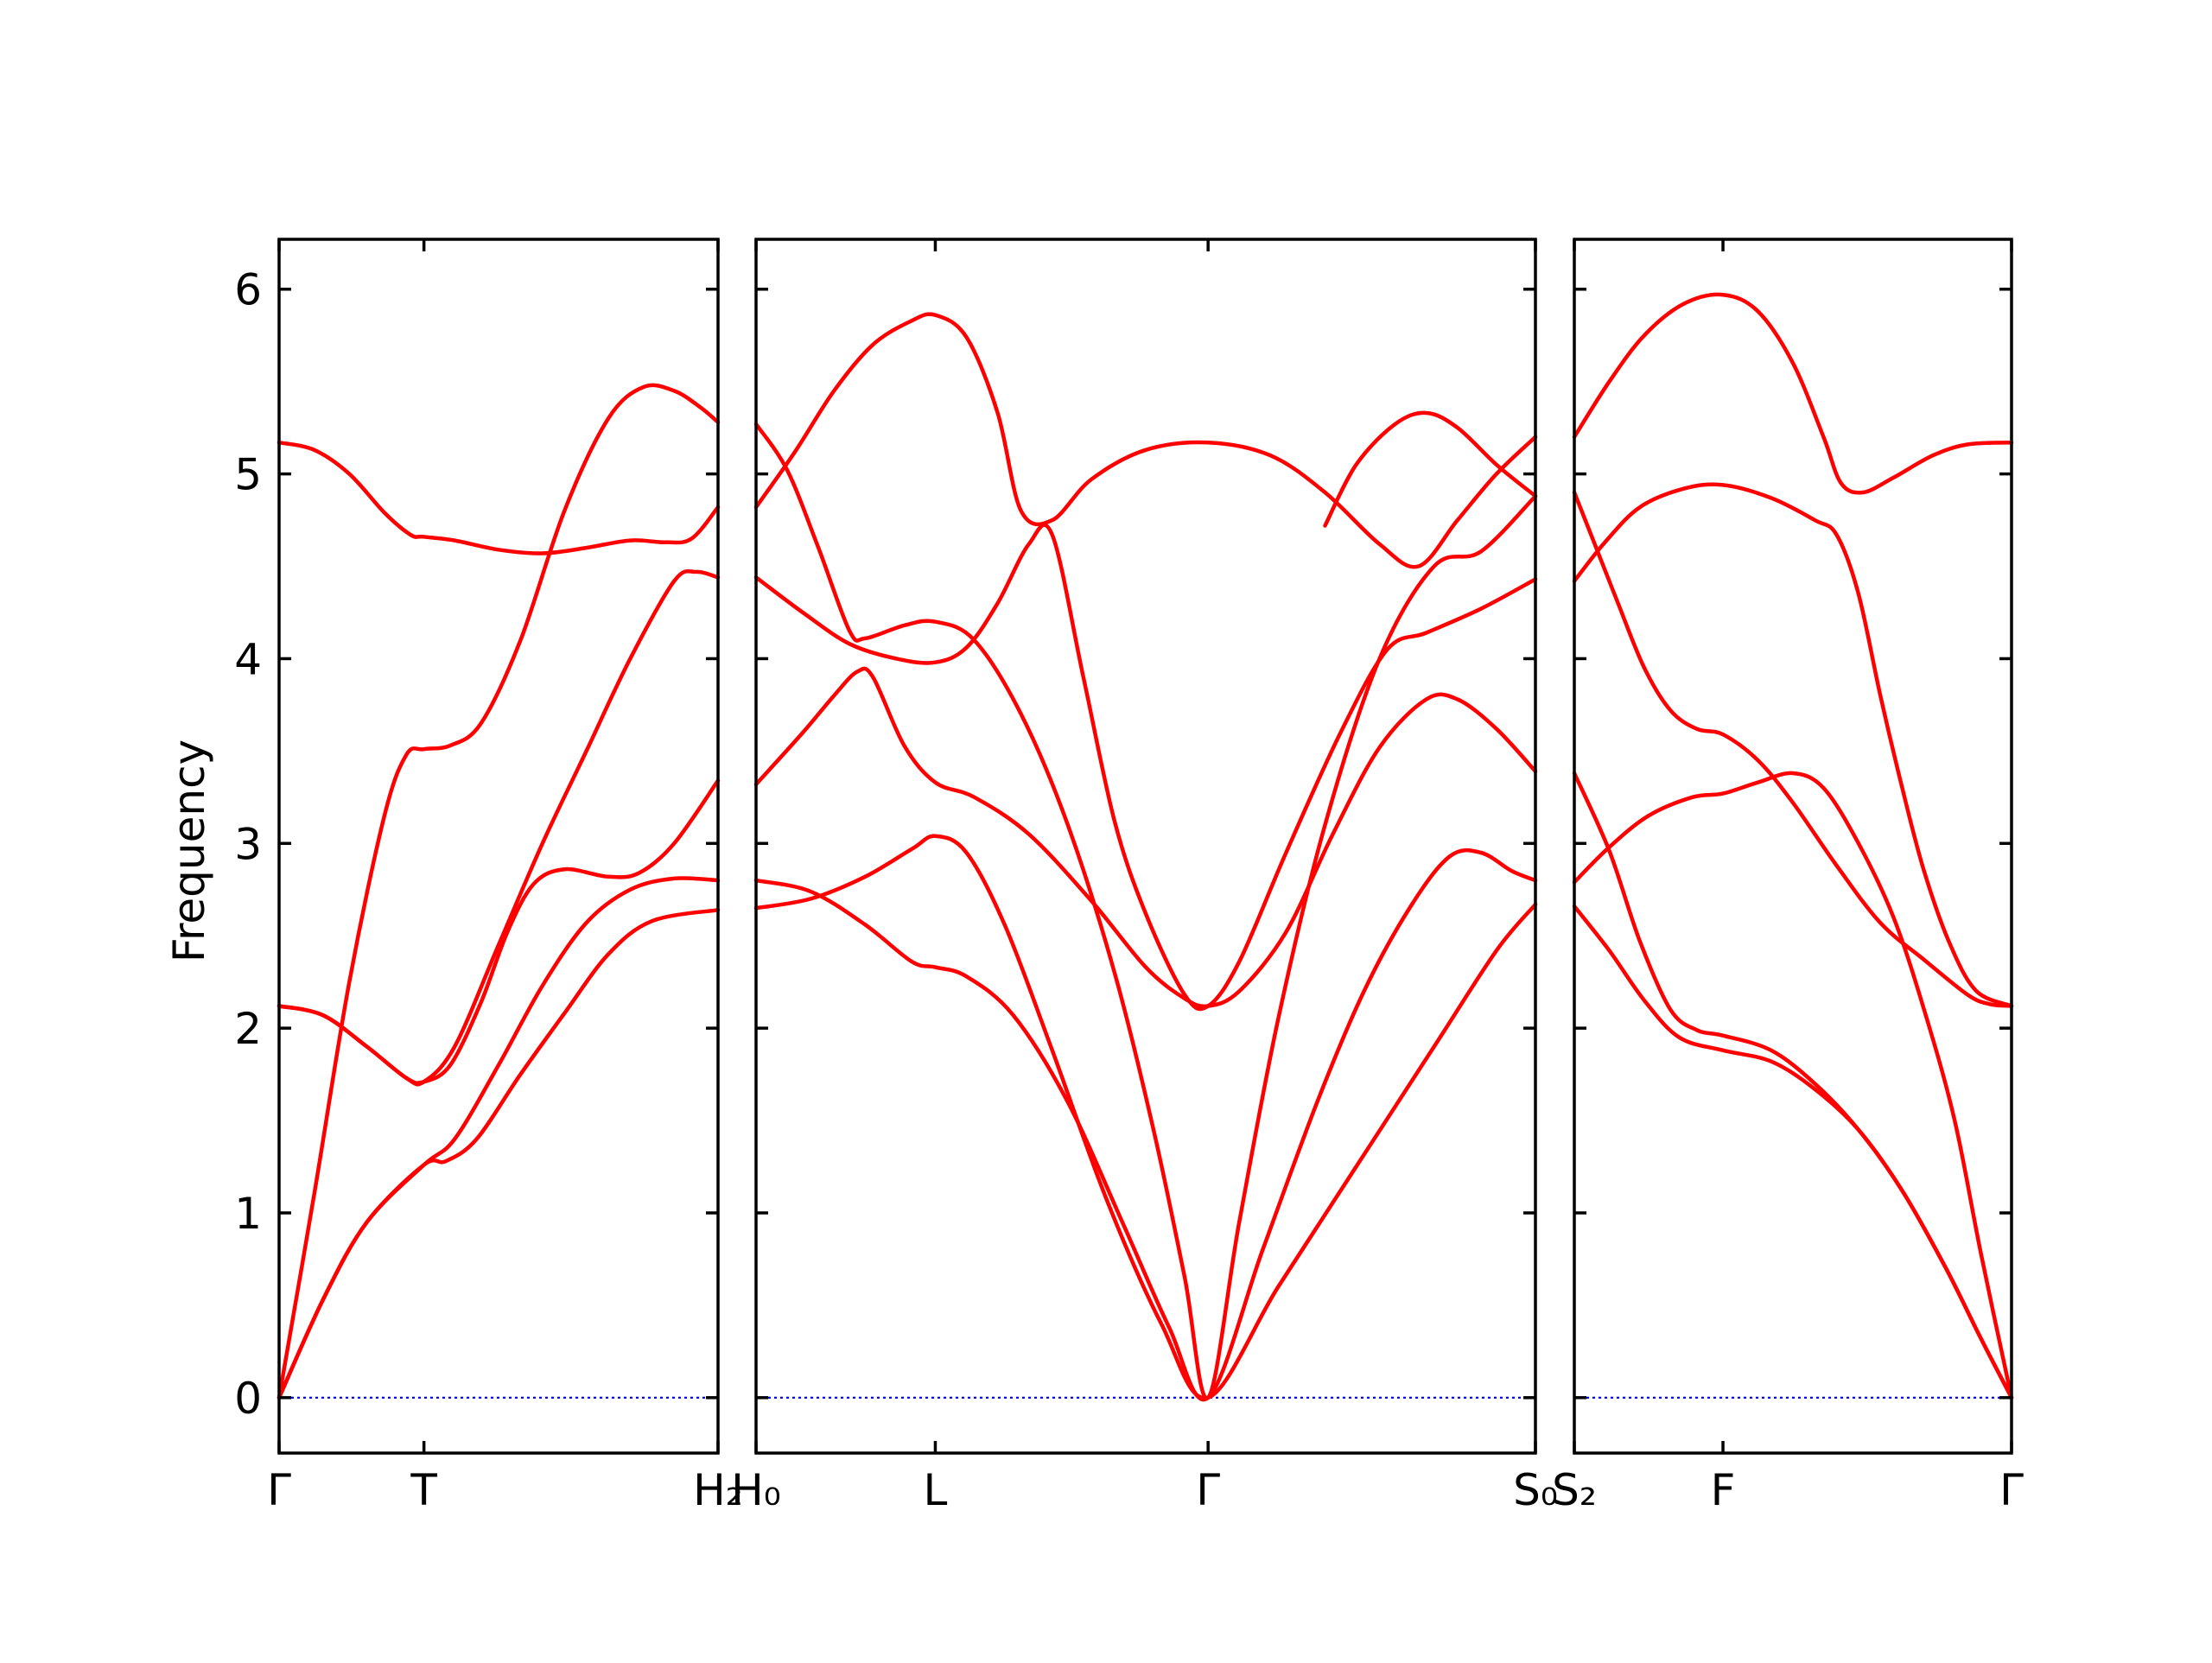 The image size is (2212, 1663). What do you see at coordinates (248, 1399) in the screenshot?
I see `y-tick-label: 0` at bounding box center [248, 1399].